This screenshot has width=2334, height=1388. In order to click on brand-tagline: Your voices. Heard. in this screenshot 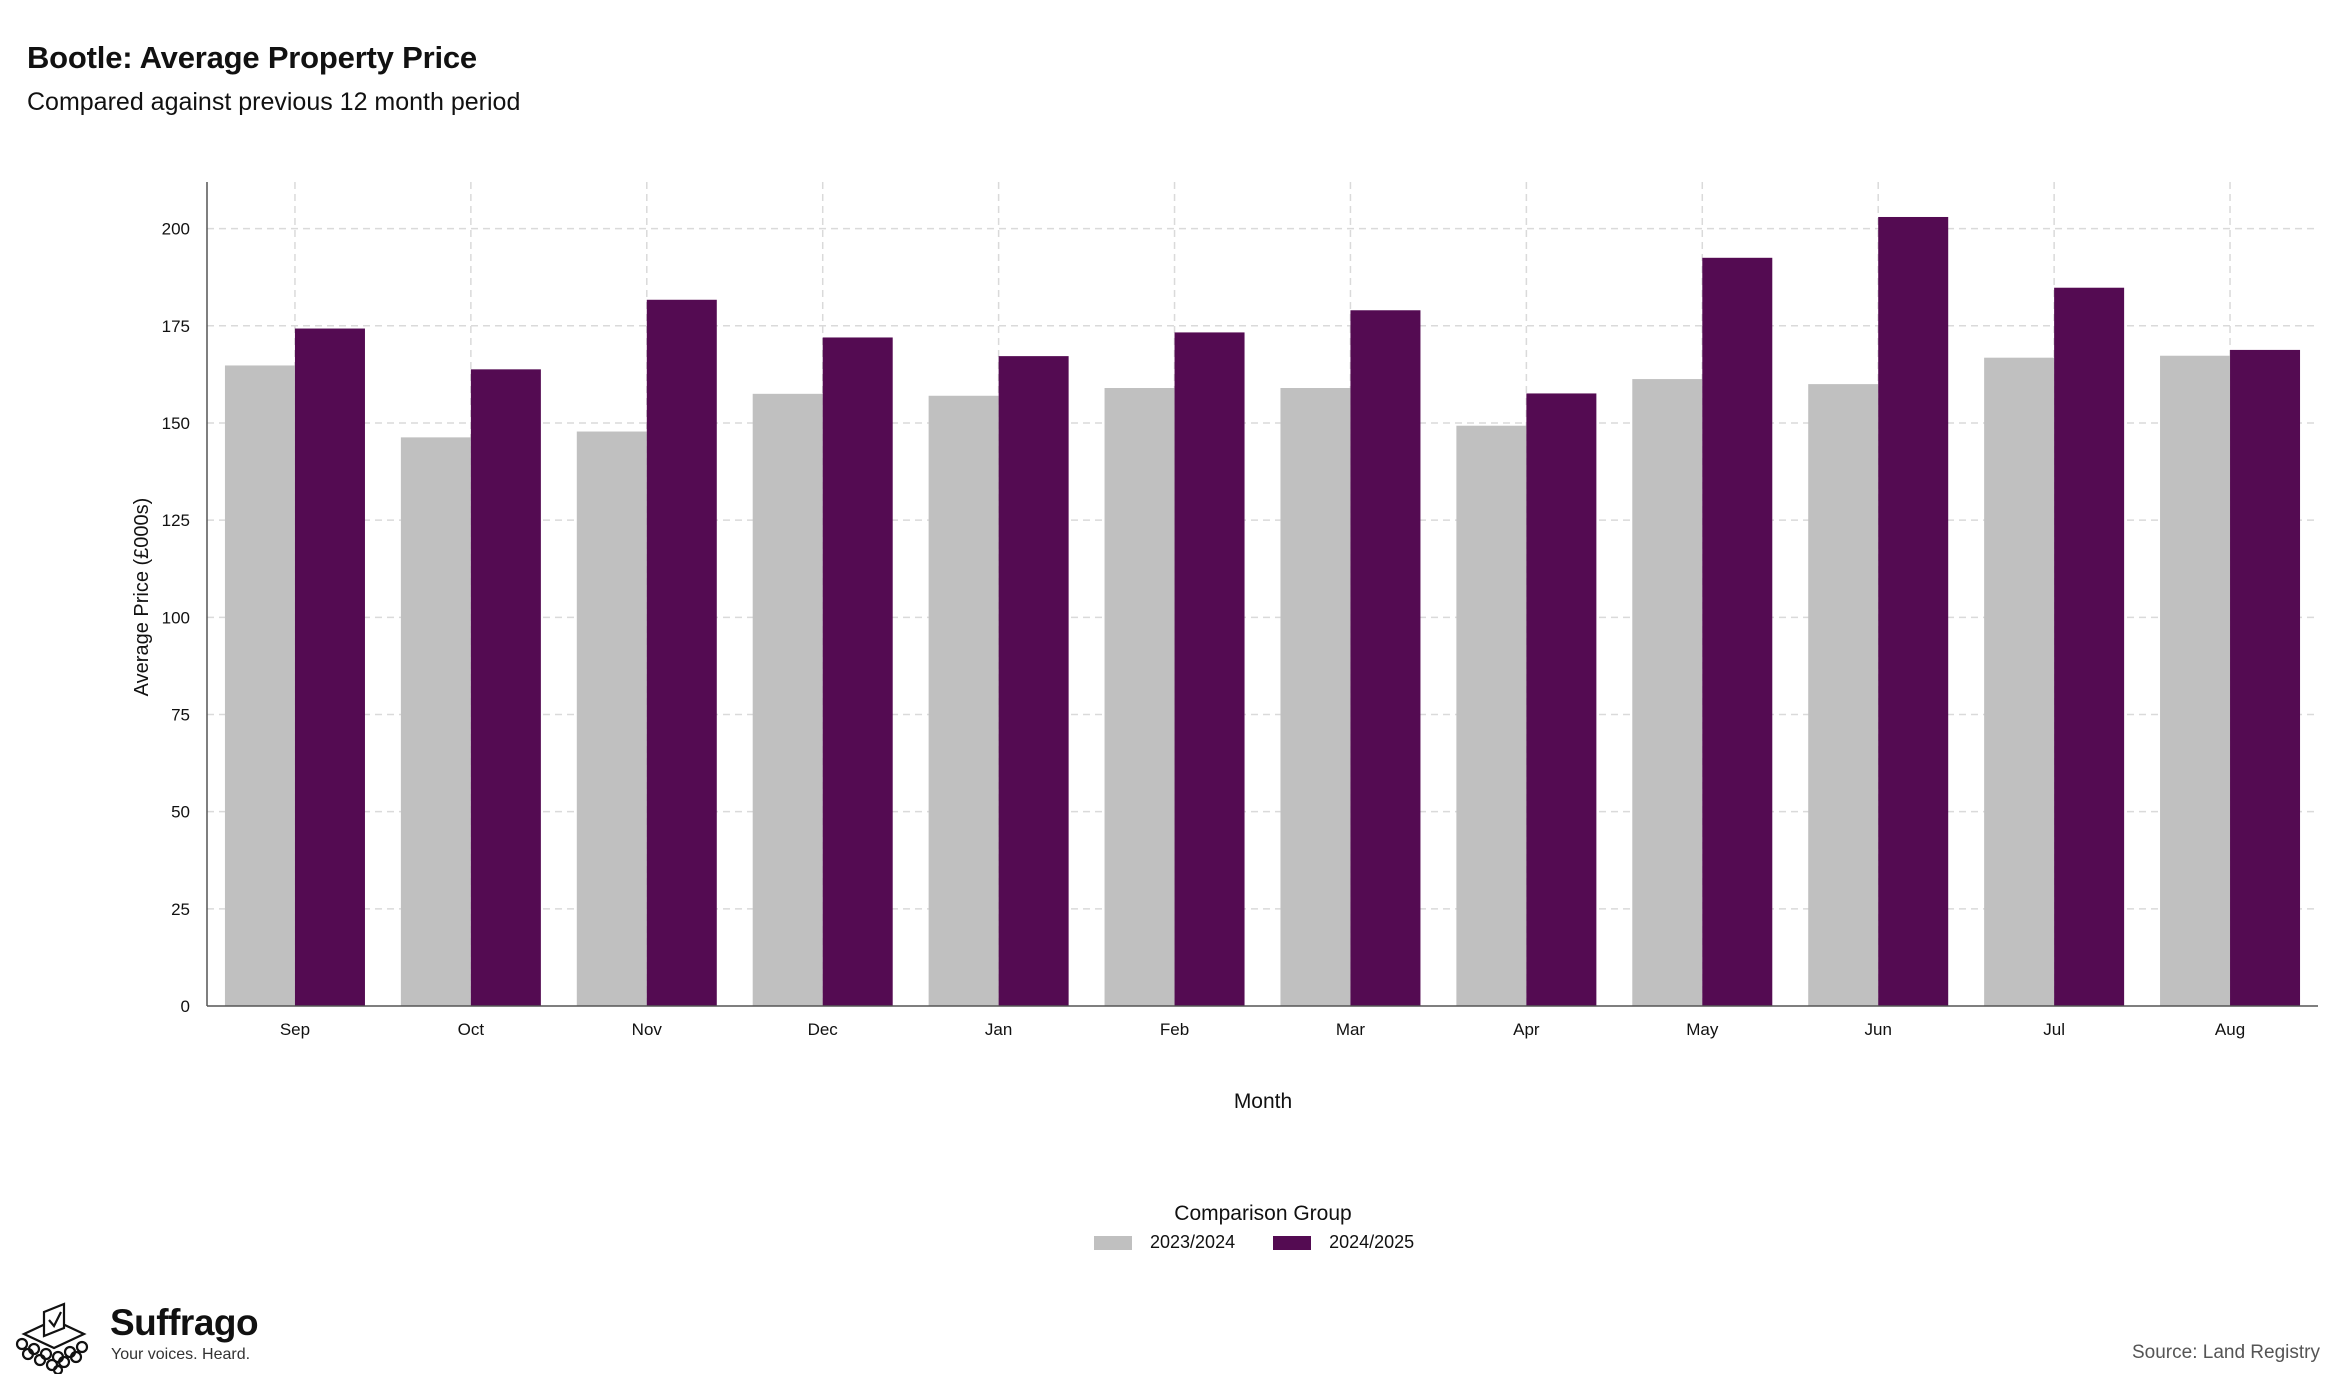, I will do `click(181, 1354)`.